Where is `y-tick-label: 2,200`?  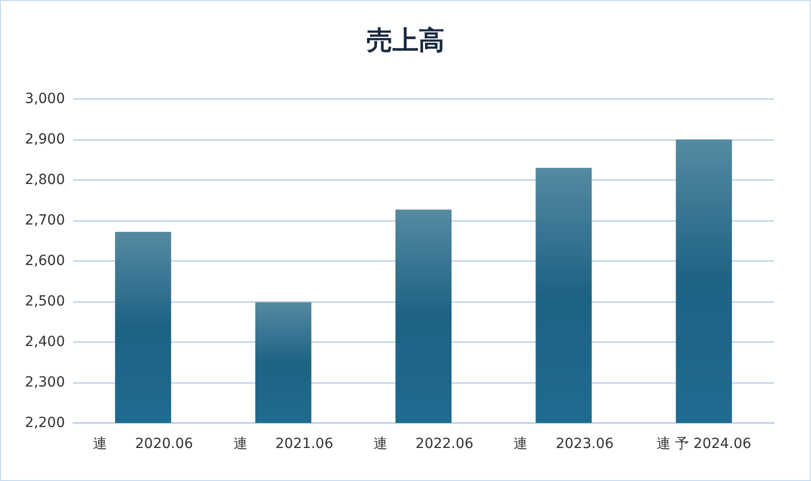 y-tick-label: 2,200 is located at coordinates (44, 423).